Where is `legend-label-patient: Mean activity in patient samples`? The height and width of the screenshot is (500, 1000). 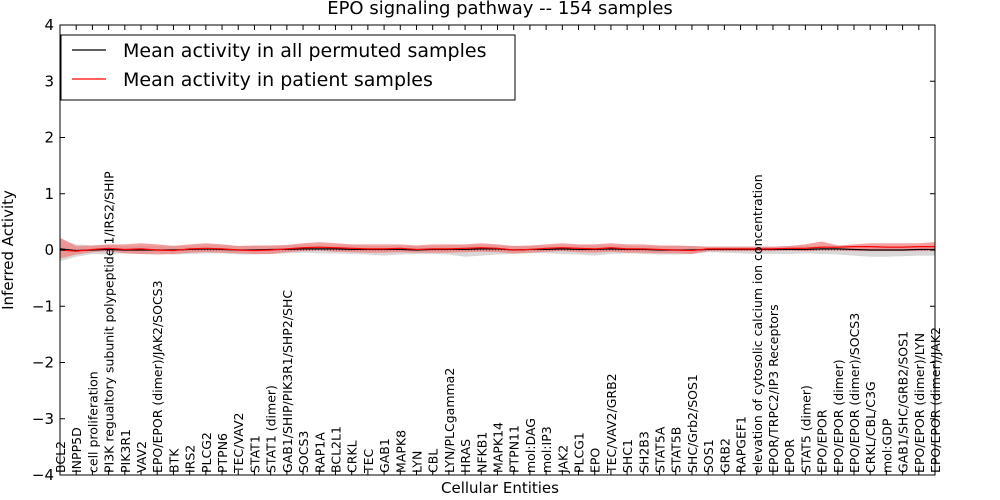 legend-label-patient: Mean activity in patient samples is located at coordinates (278, 80).